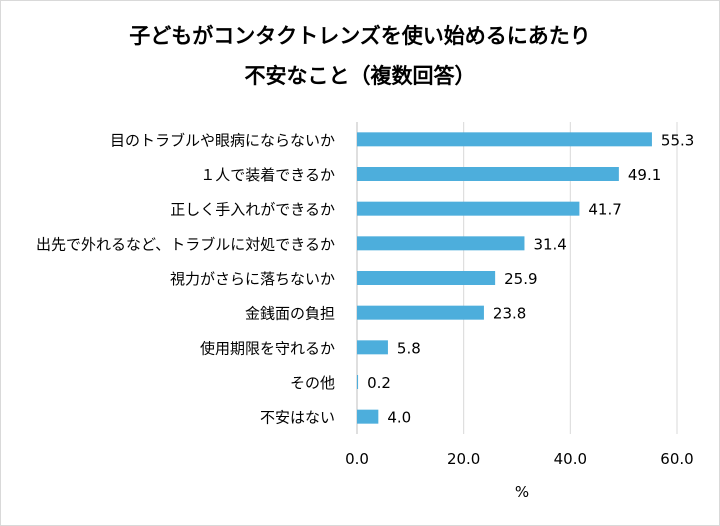 The height and width of the screenshot is (526, 720). What do you see at coordinates (252, 279) in the screenshot?
I see `category-label-5: 視力がさらに落ちないか` at bounding box center [252, 279].